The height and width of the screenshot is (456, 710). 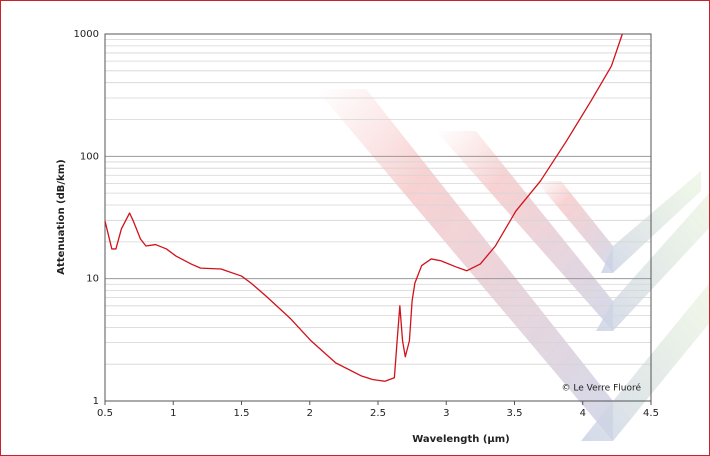 I want to click on x-axis-label: Wavelength (µm), so click(x=461, y=439).